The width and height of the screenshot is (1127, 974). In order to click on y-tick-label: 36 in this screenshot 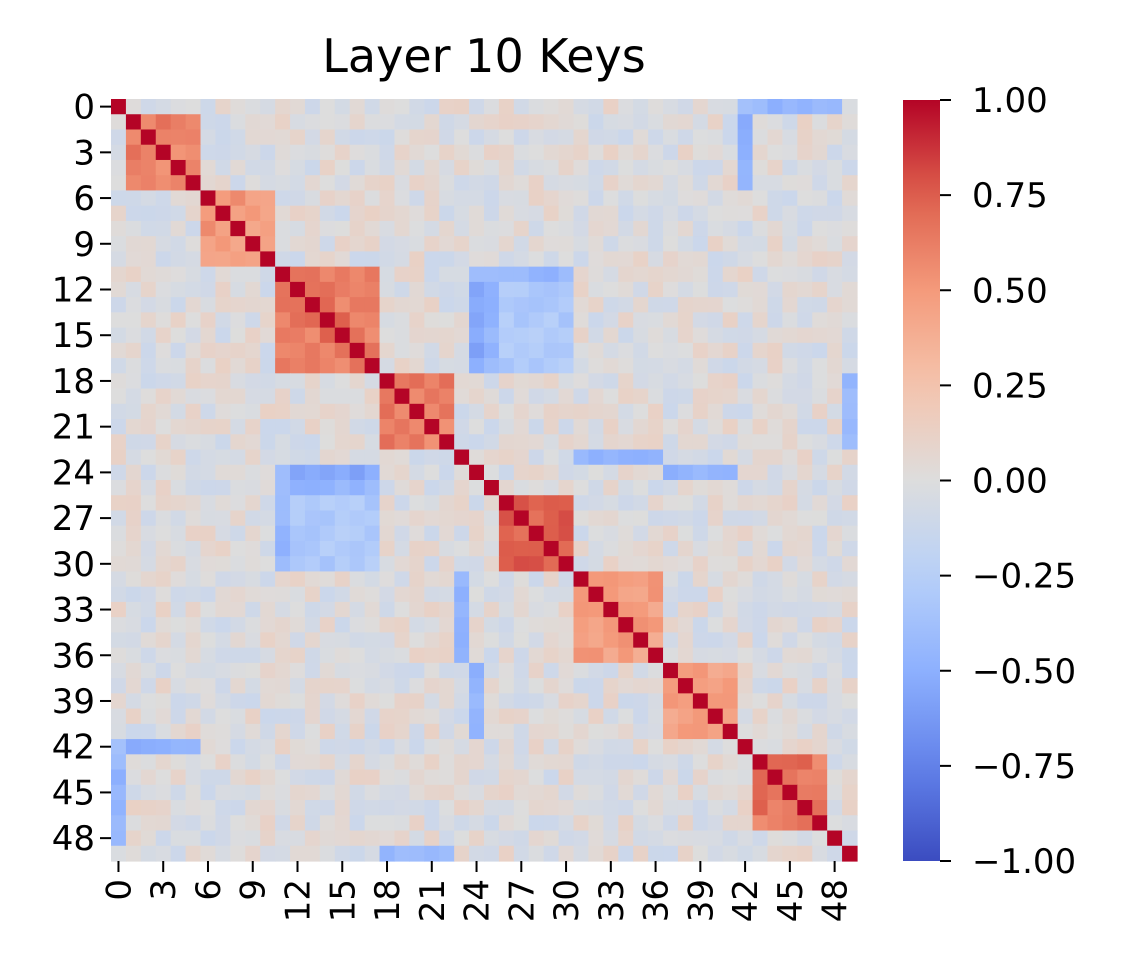, I will do `click(73, 656)`.